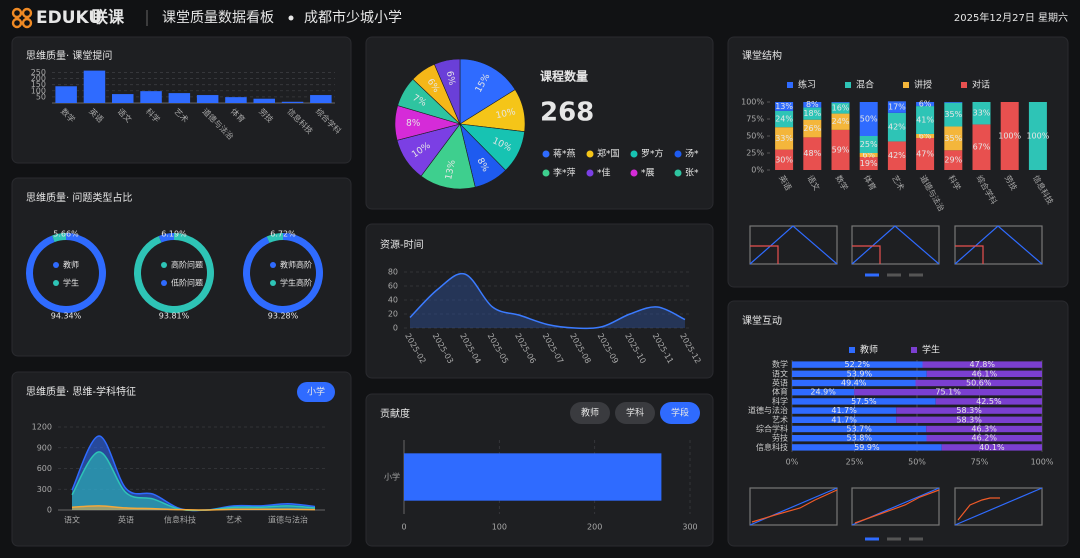 The width and height of the screenshot is (1080, 558). What do you see at coordinates (38, 84) in the screenshot?
I see `y-tick-label: 150` at bounding box center [38, 84].